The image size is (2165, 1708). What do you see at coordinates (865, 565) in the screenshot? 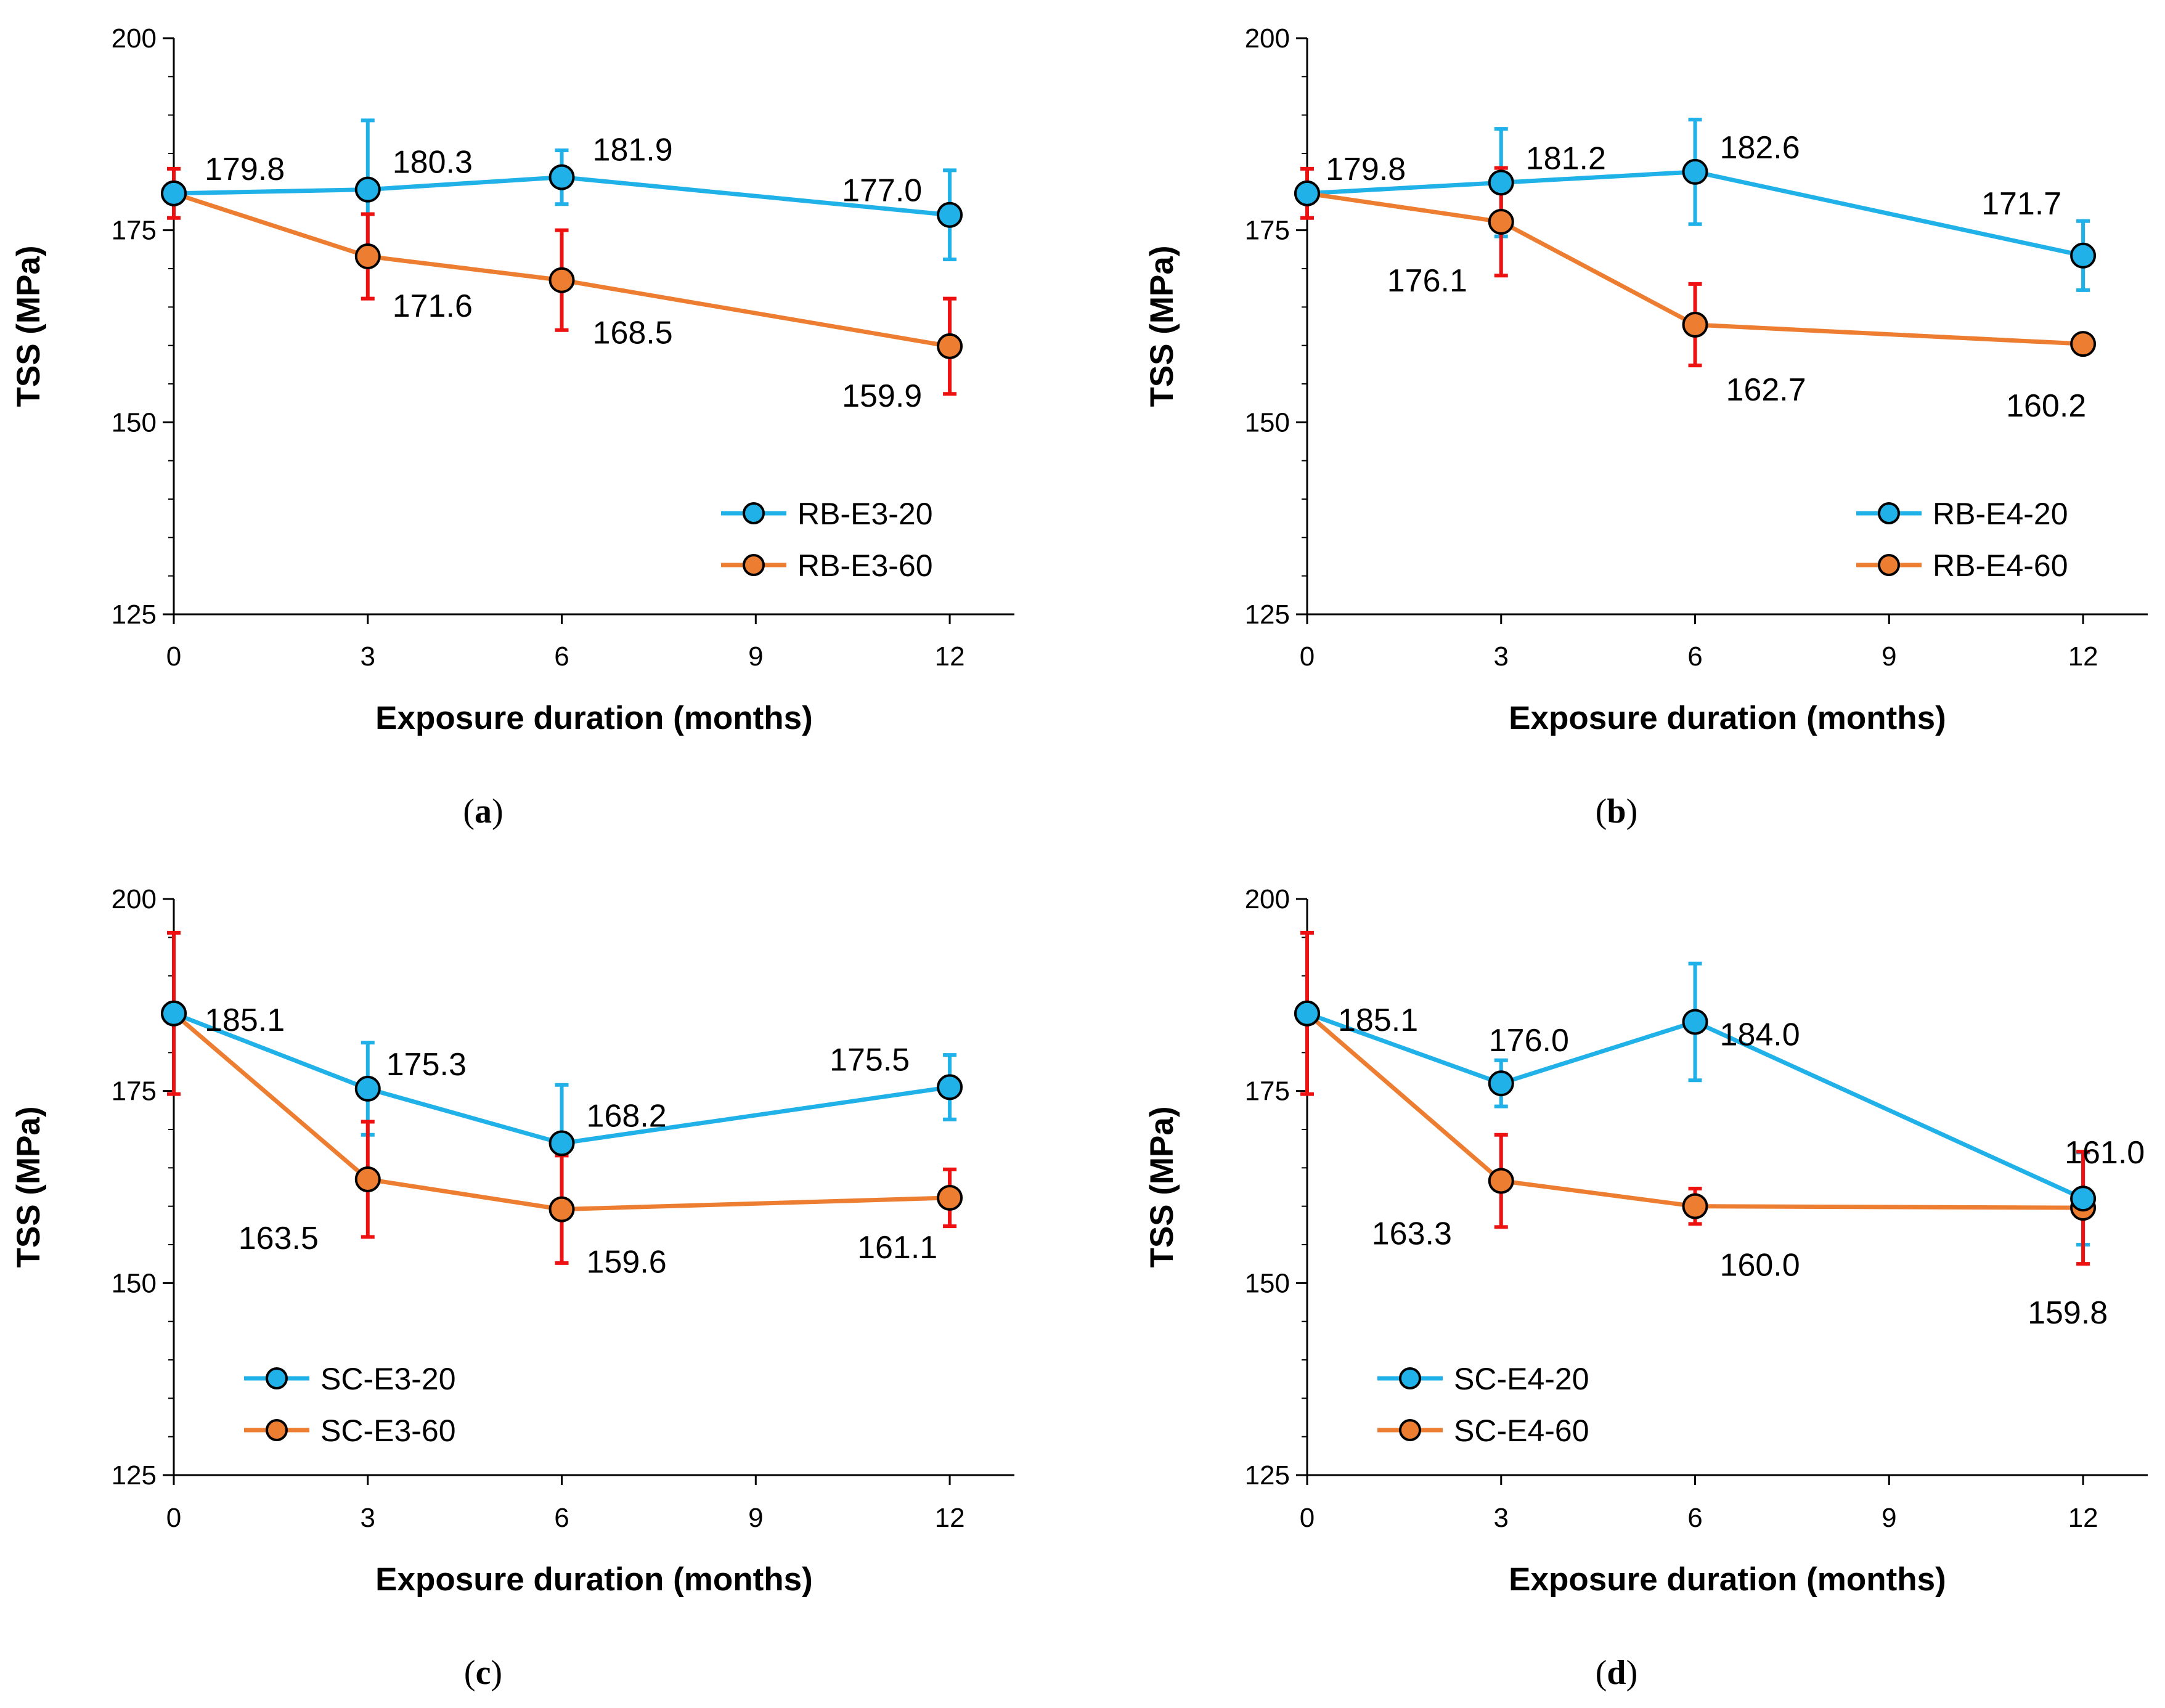
I see `legend-entry: RB-E3-60` at bounding box center [865, 565].